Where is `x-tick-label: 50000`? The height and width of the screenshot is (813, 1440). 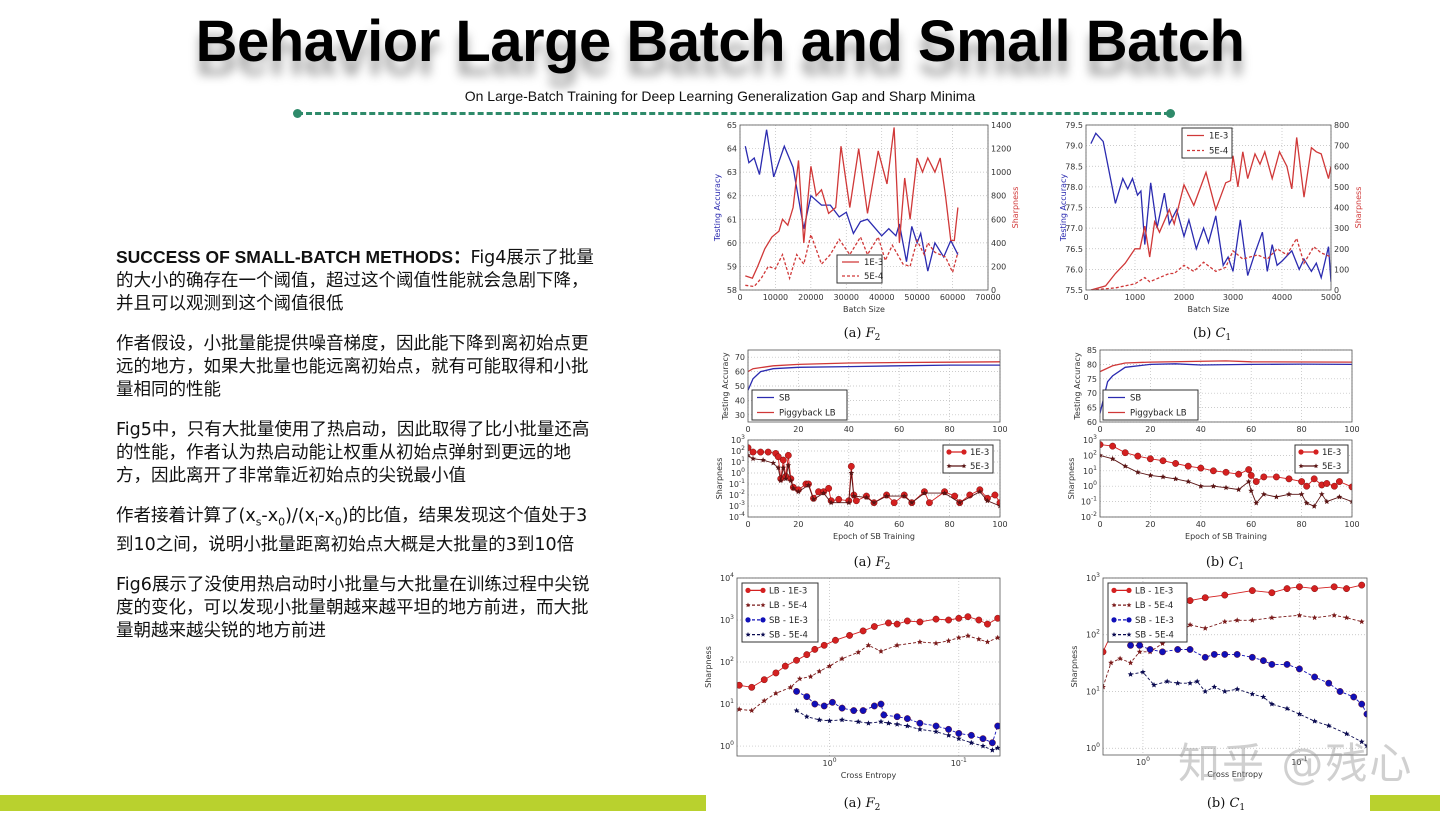 x-tick-label: 50000 is located at coordinates (916, 297).